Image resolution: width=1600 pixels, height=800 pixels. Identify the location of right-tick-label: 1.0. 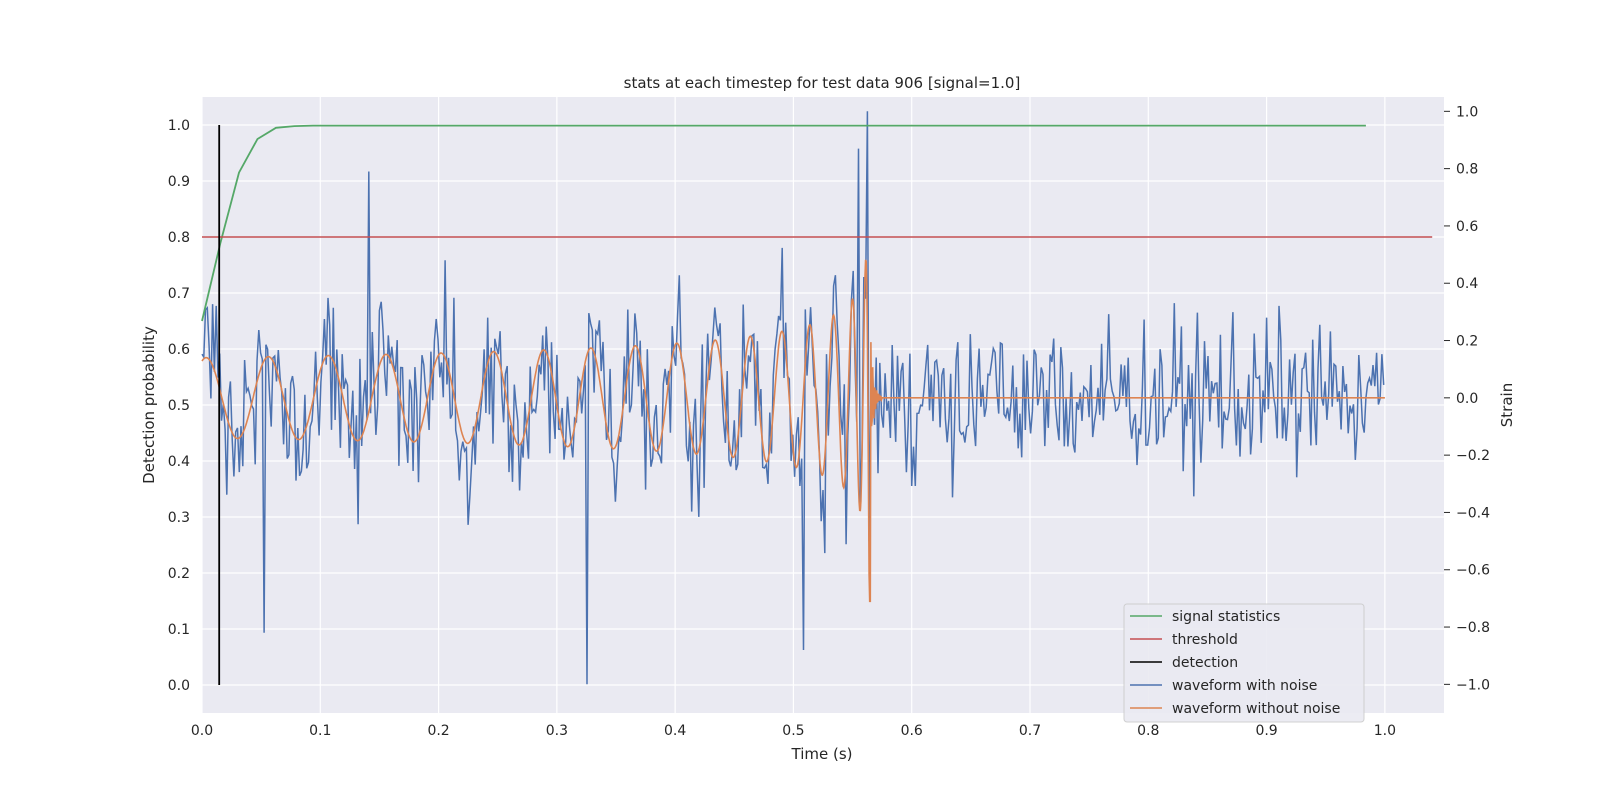
(1467, 112).